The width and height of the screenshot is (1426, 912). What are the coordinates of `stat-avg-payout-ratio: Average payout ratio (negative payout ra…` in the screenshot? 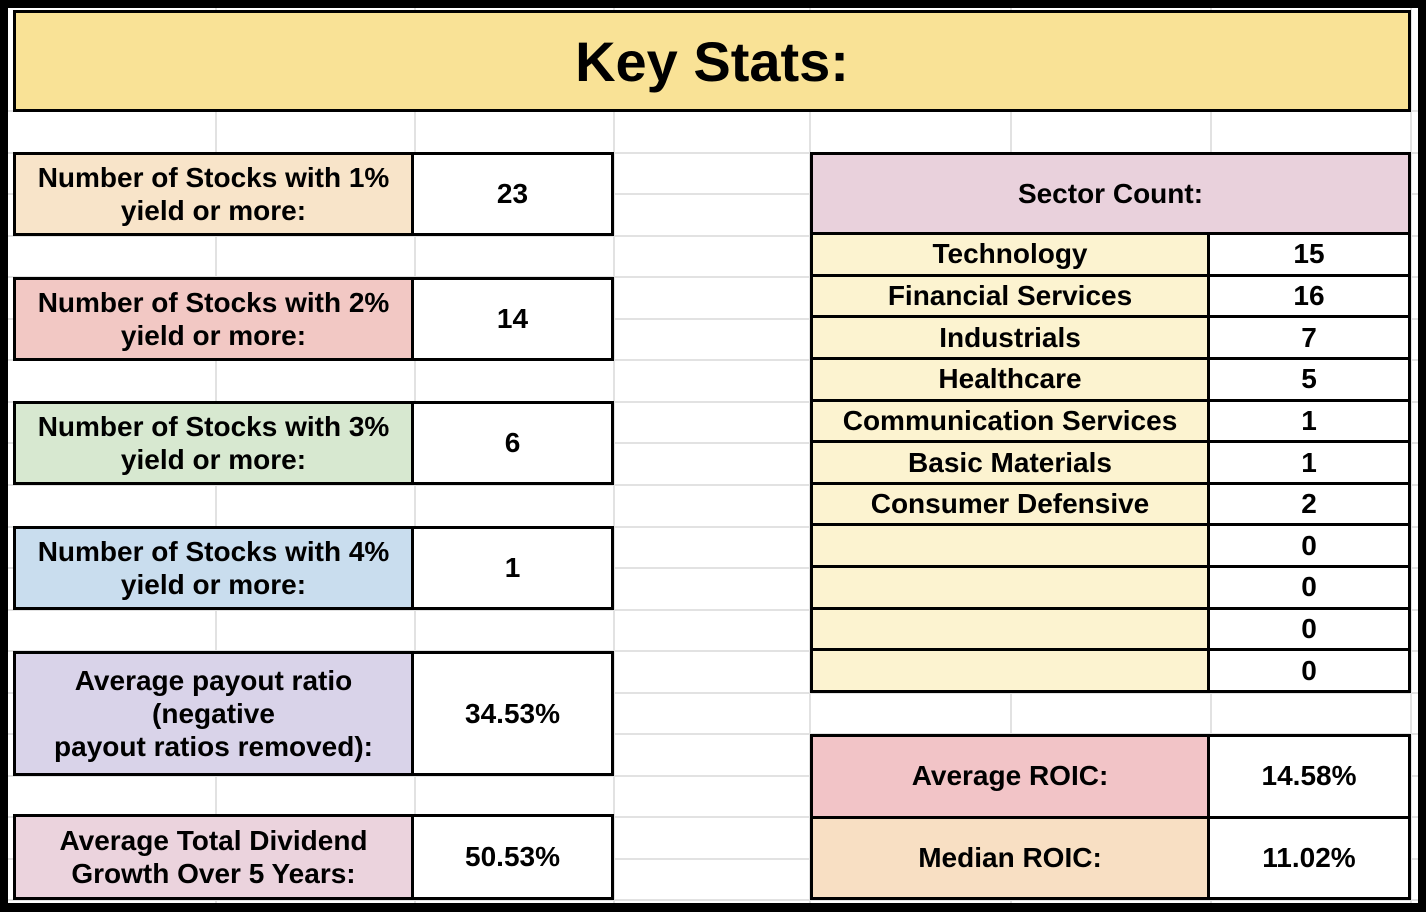 It's located at (313, 713).